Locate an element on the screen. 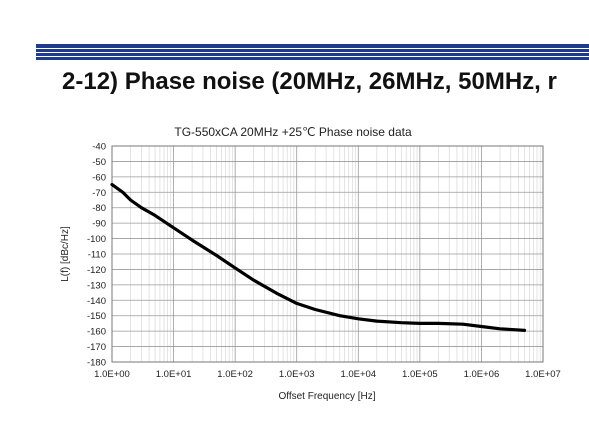 The height and width of the screenshot is (432, 589). y-tick-label: -110 is located at coordinates (97, 255).